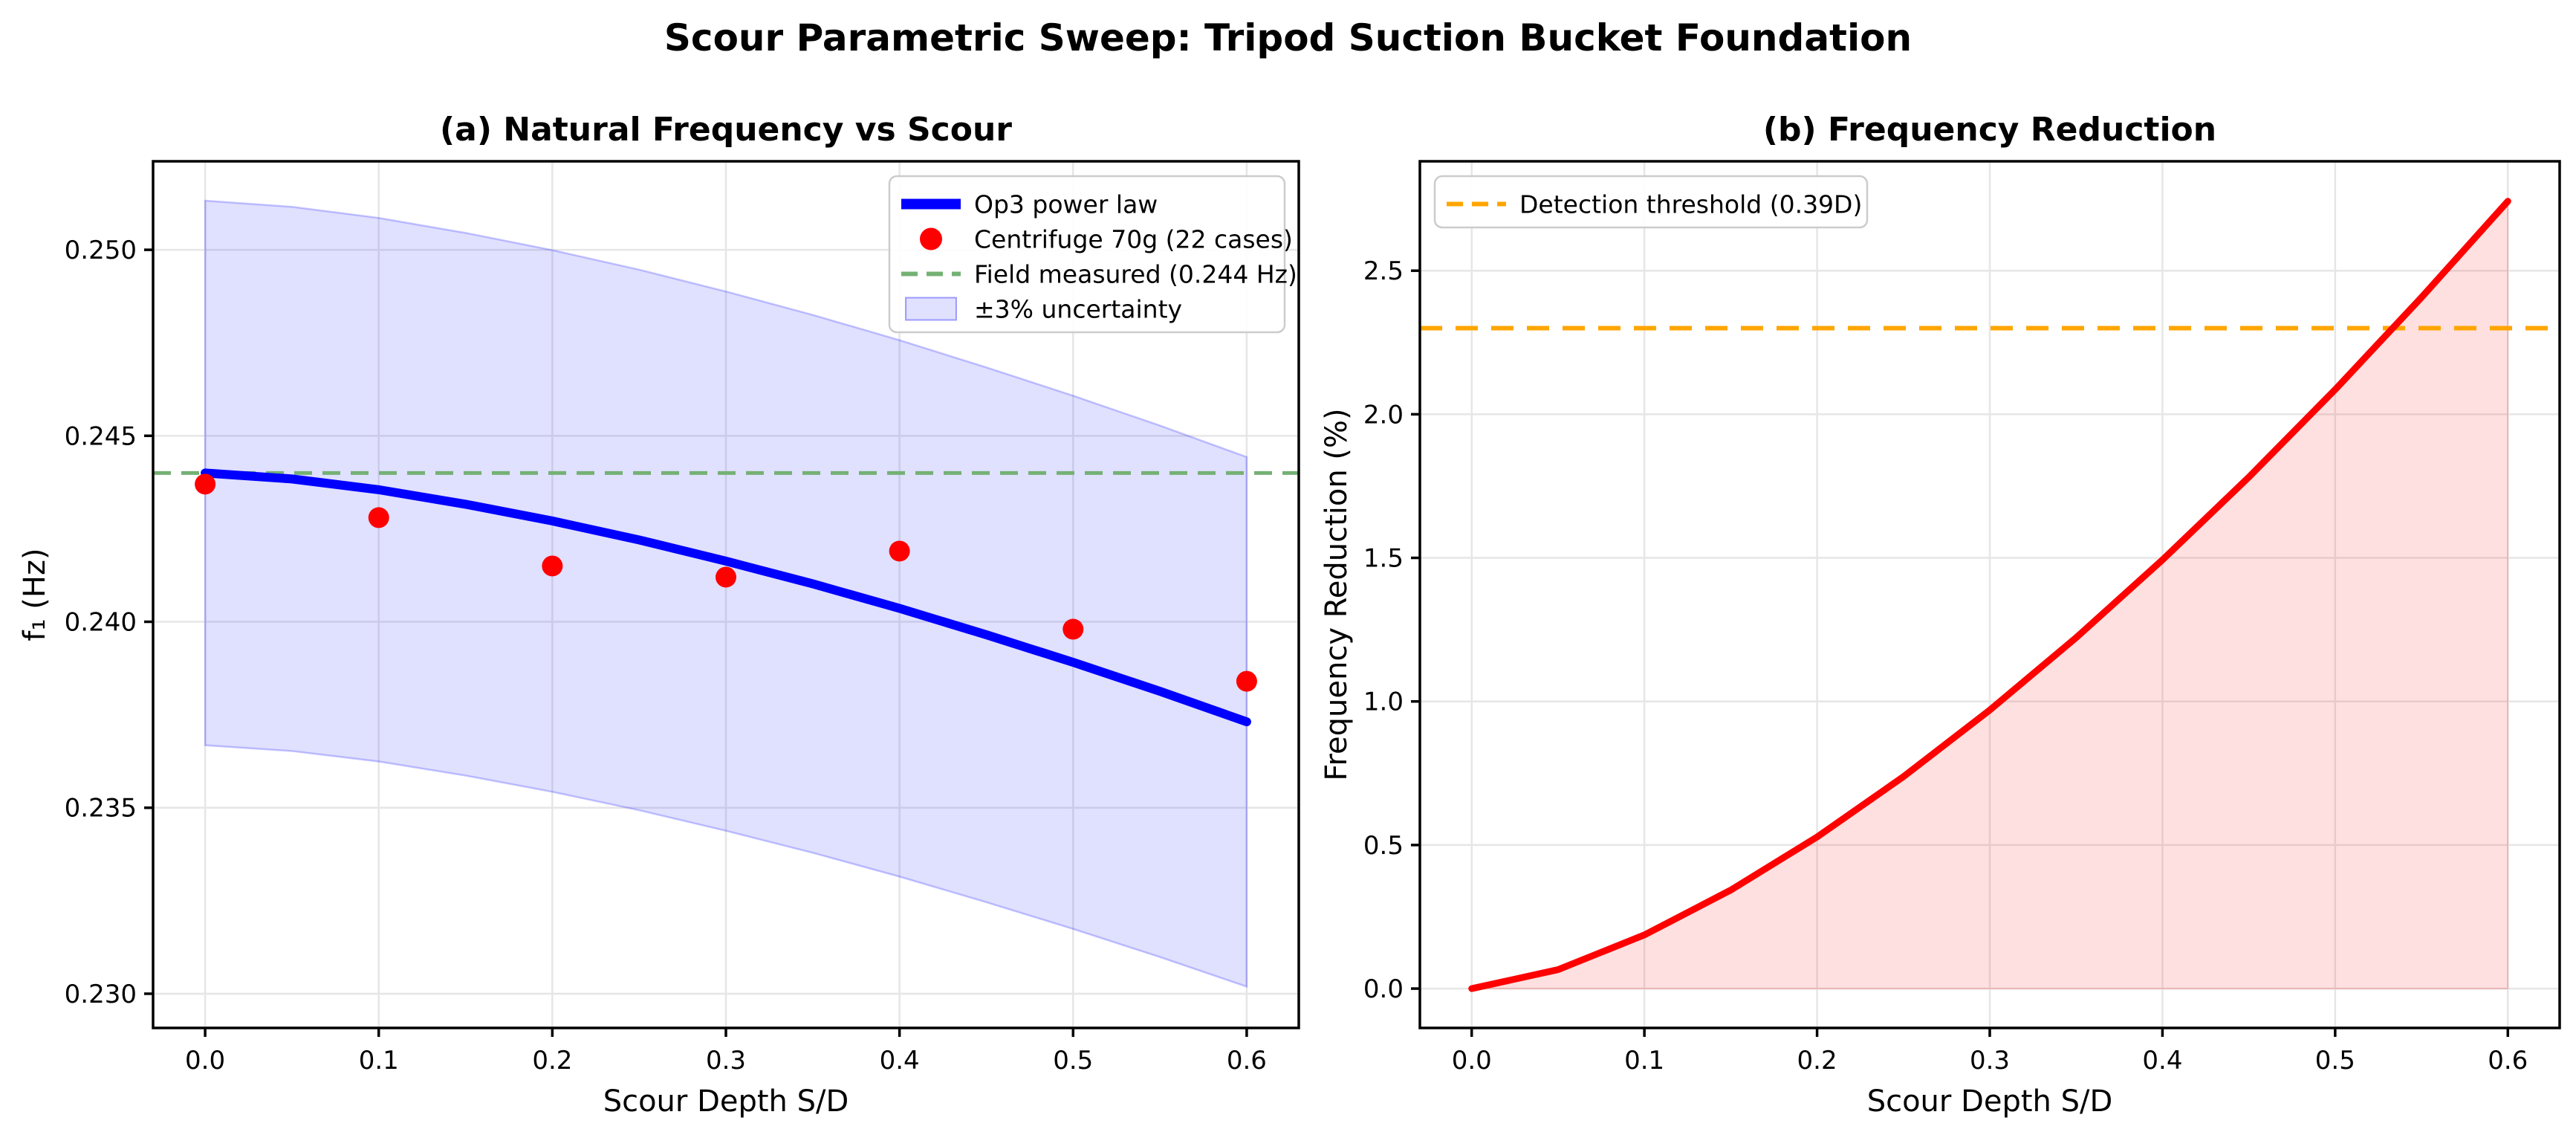 Image resolution: width=2576 pixels, height=1132 pixels. What do you see at coordinates (1383, 415) in the screenshot?
I see `y-tick-label: 2.0` at bounding box center [1383, 415].